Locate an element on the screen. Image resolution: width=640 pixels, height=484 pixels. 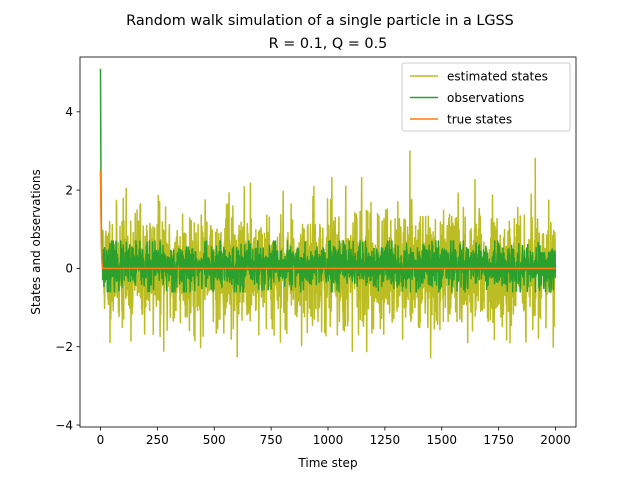
x-tick-label: 250 is located at coordinates (157, 440).